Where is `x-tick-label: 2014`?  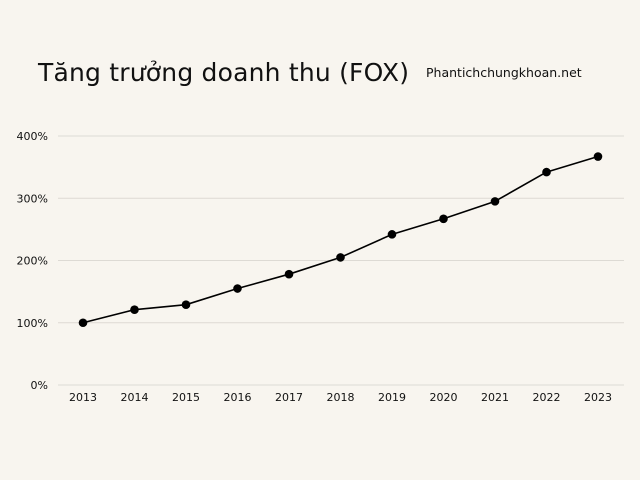 x-tick-label: 2014 is located at coordinates (135, 397).